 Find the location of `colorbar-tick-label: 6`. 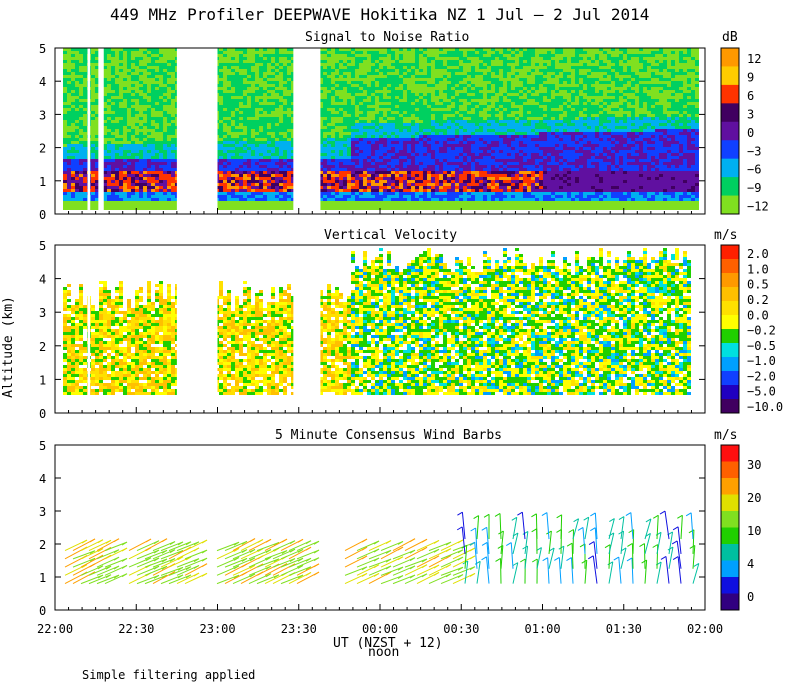

colorbar-tick-label: 6 is located at coordinates (750, 96).